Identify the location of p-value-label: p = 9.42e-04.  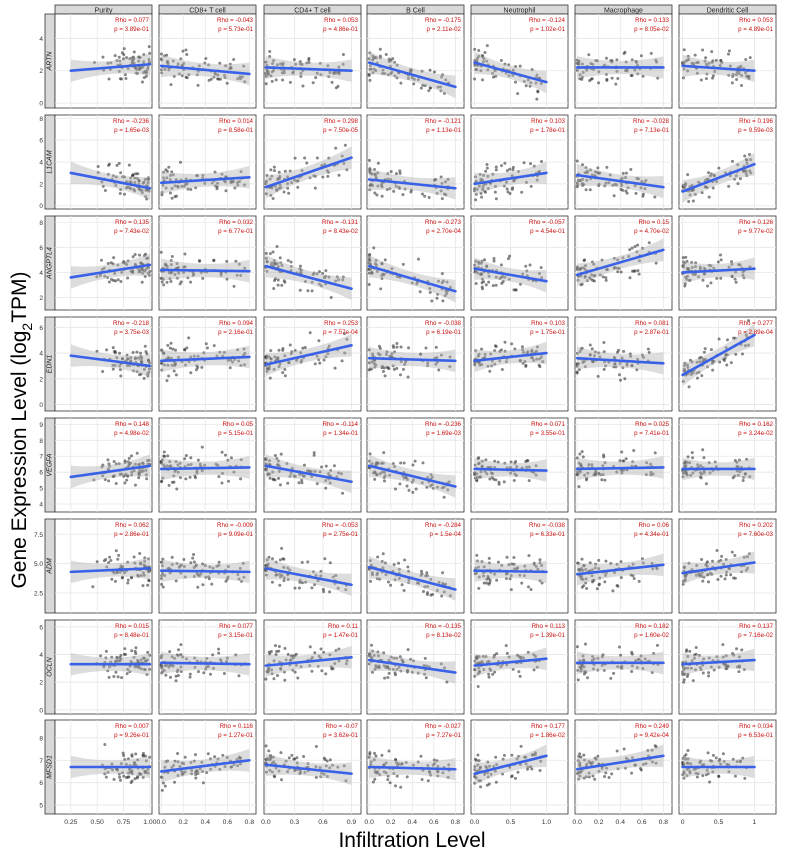
(651, 735).